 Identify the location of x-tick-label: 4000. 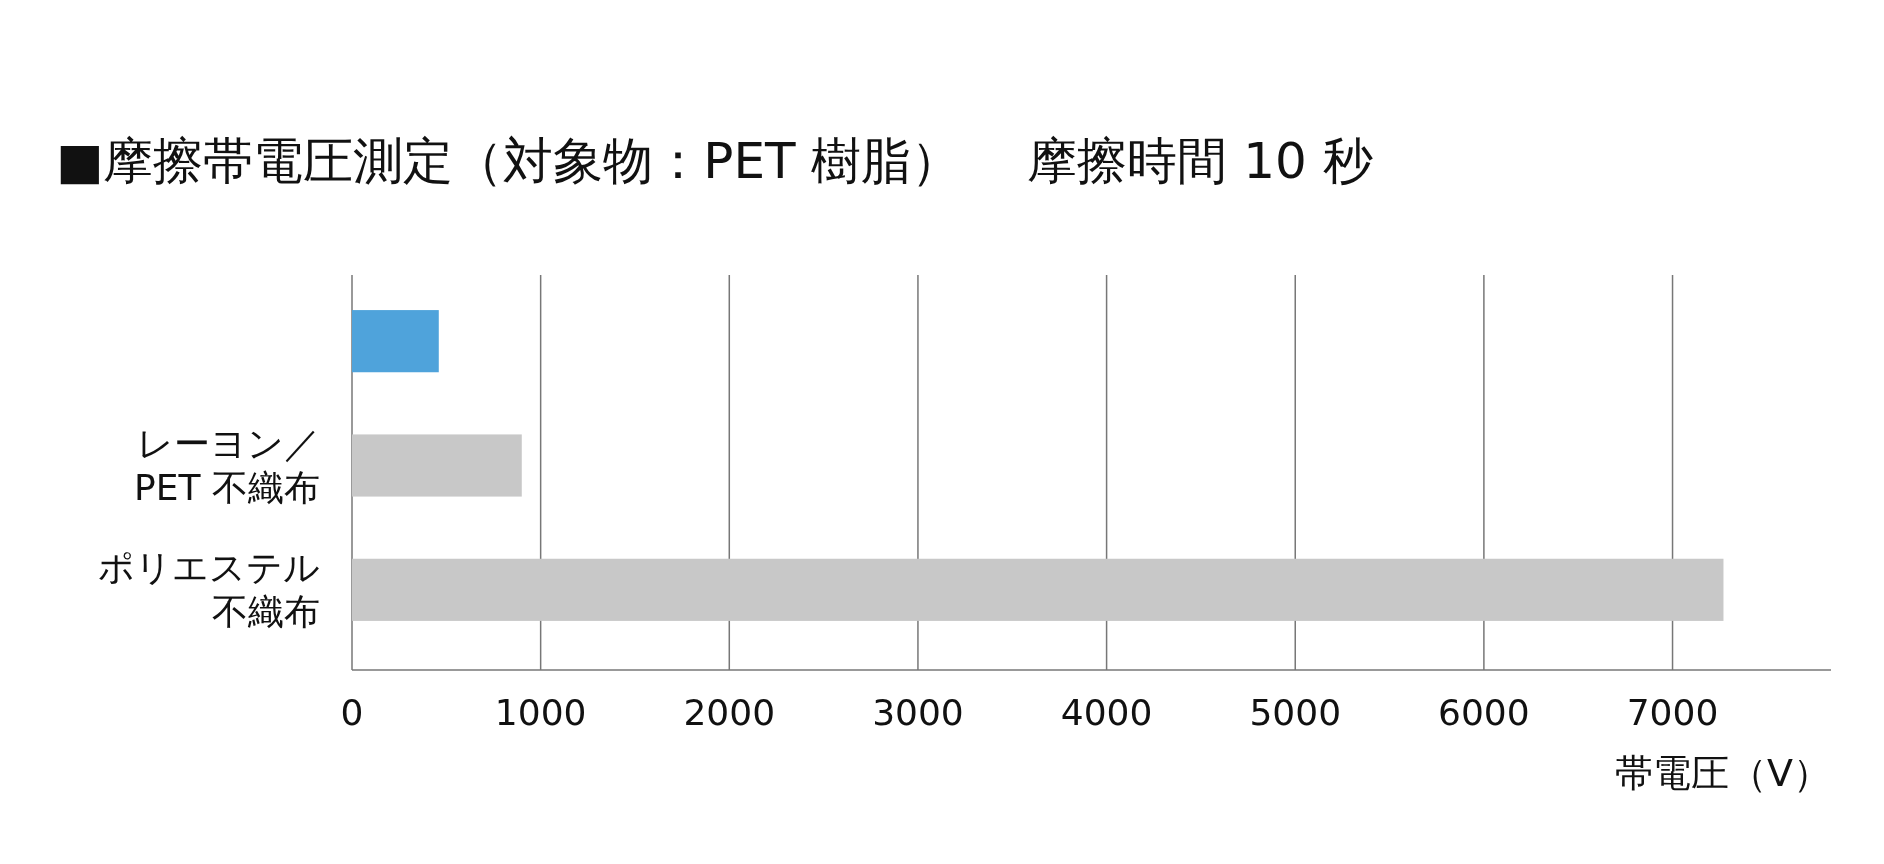
(1106, 712).